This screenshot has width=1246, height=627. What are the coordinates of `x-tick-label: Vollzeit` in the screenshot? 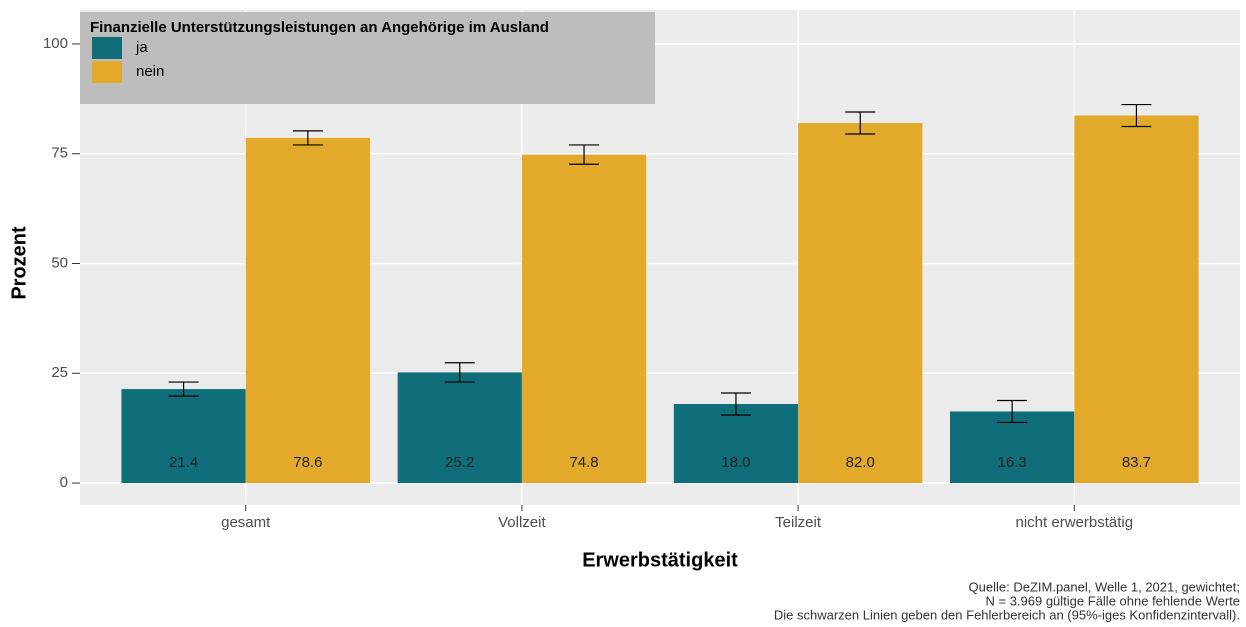 It's located at (522, 522).